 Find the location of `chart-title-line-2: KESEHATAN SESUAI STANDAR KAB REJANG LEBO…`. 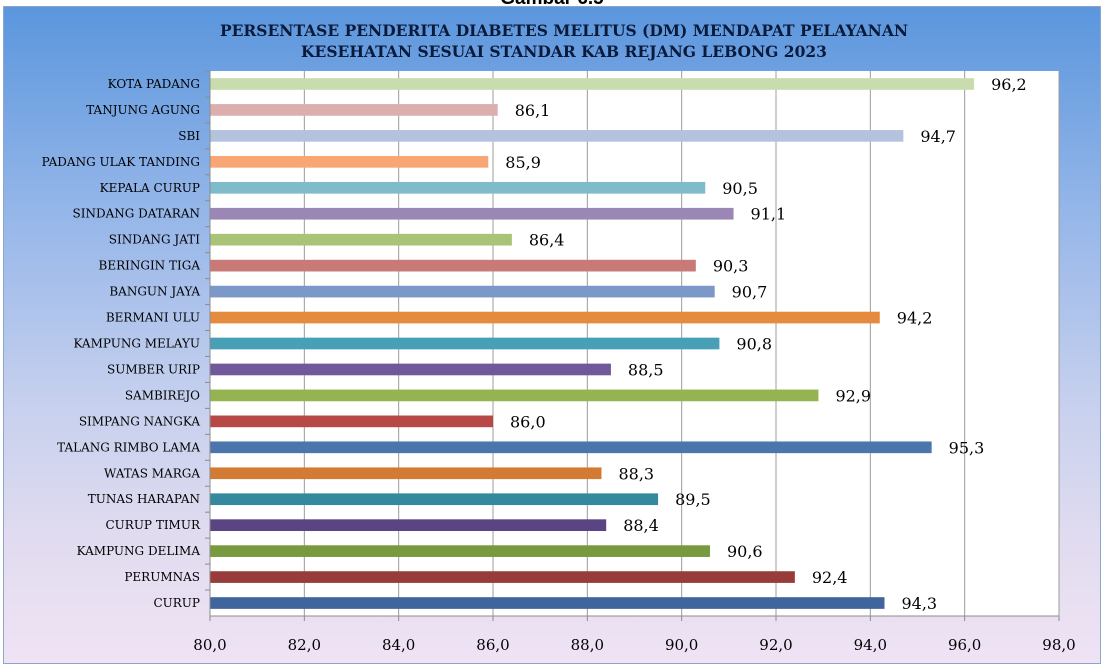

chart-title-line-2: KESEHATAN SESUAI STANDAR KAB REJANG LEBO… is located at coordinates (564, 51).